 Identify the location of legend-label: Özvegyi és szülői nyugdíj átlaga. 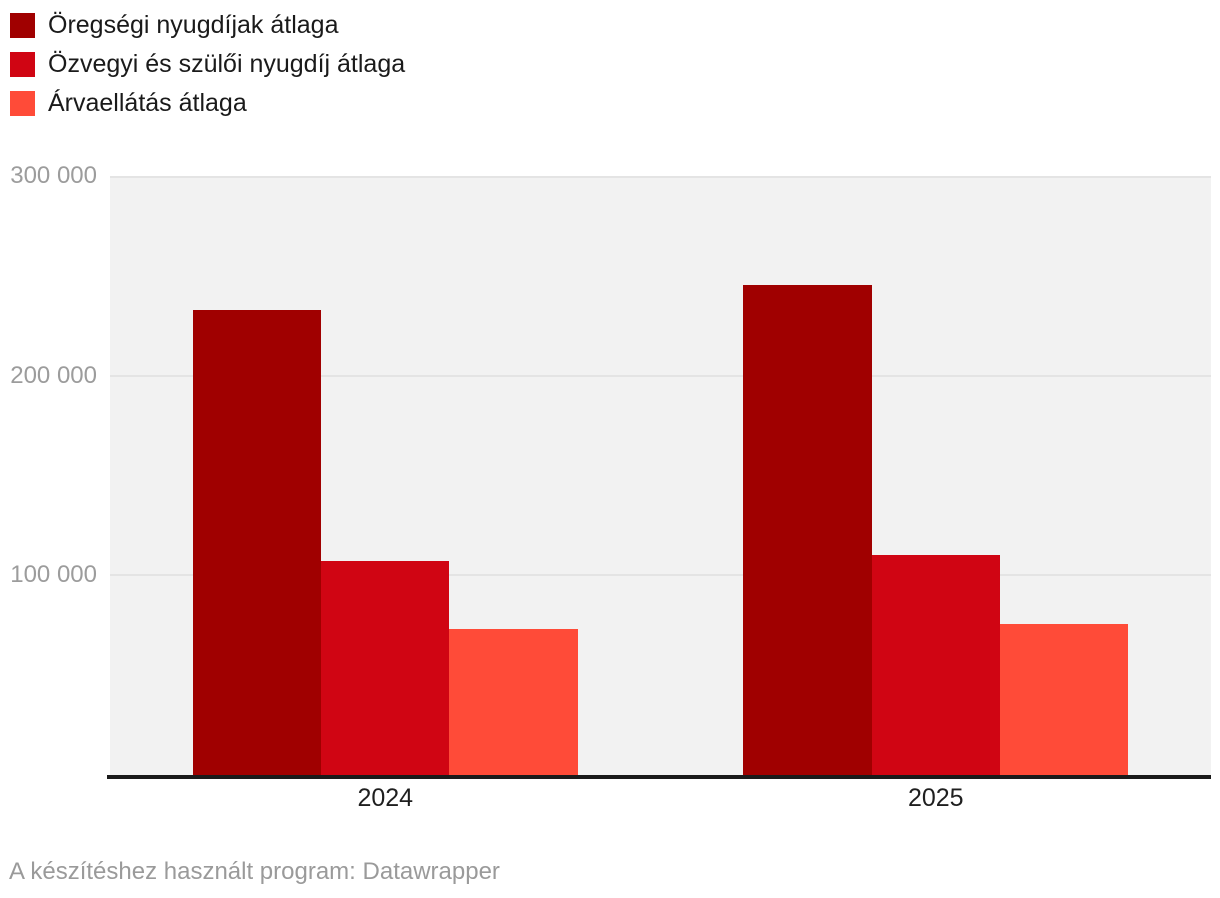
(227, 64).